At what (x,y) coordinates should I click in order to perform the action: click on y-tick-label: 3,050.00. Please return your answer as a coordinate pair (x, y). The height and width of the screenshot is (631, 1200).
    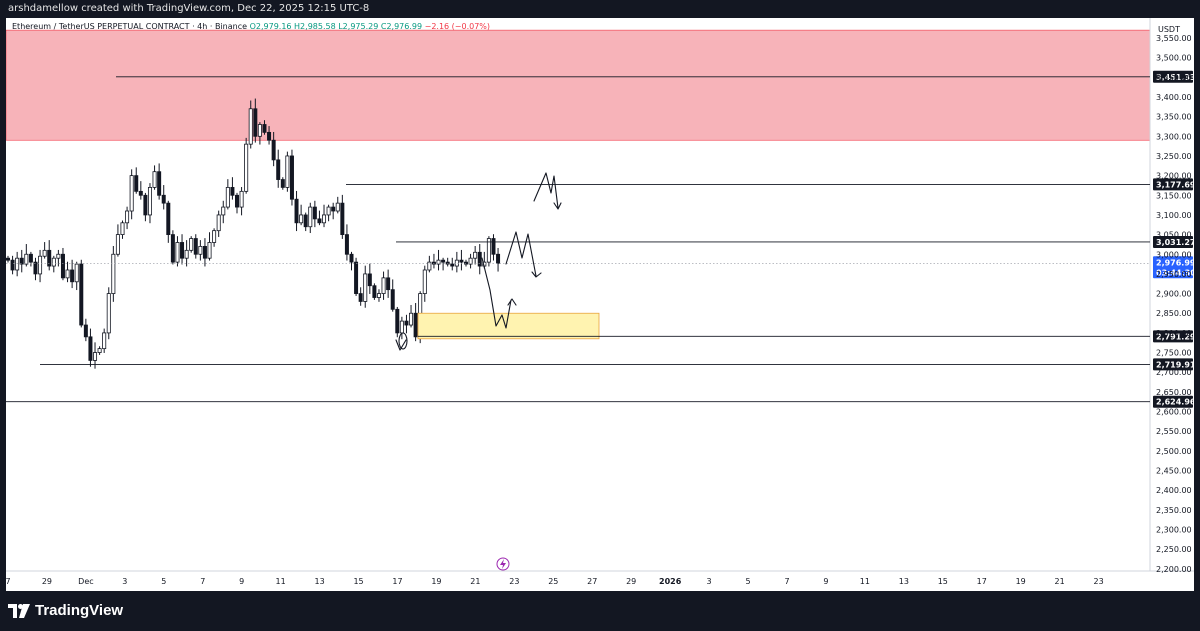
    Looking at the image, I should click on (1174, 235).